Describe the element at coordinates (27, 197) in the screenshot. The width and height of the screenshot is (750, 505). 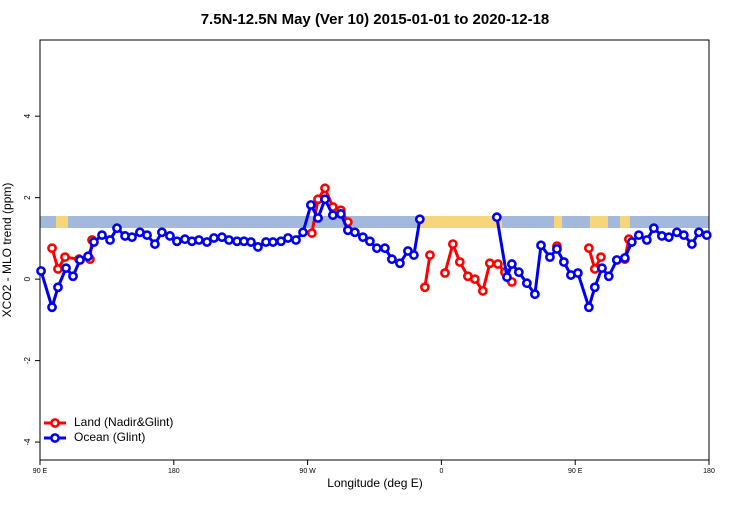
I see `y-tick-label: 2` at that location.